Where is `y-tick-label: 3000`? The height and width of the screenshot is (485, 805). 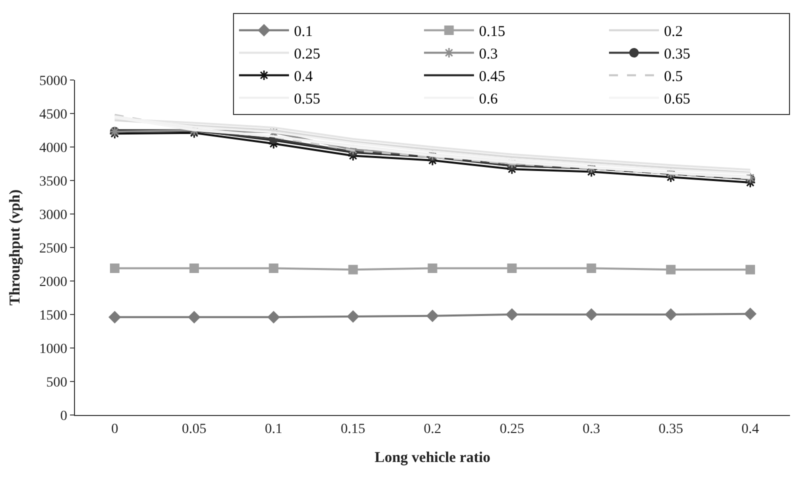 y-tick-label: 3000 is located at coordinates (53, 215).